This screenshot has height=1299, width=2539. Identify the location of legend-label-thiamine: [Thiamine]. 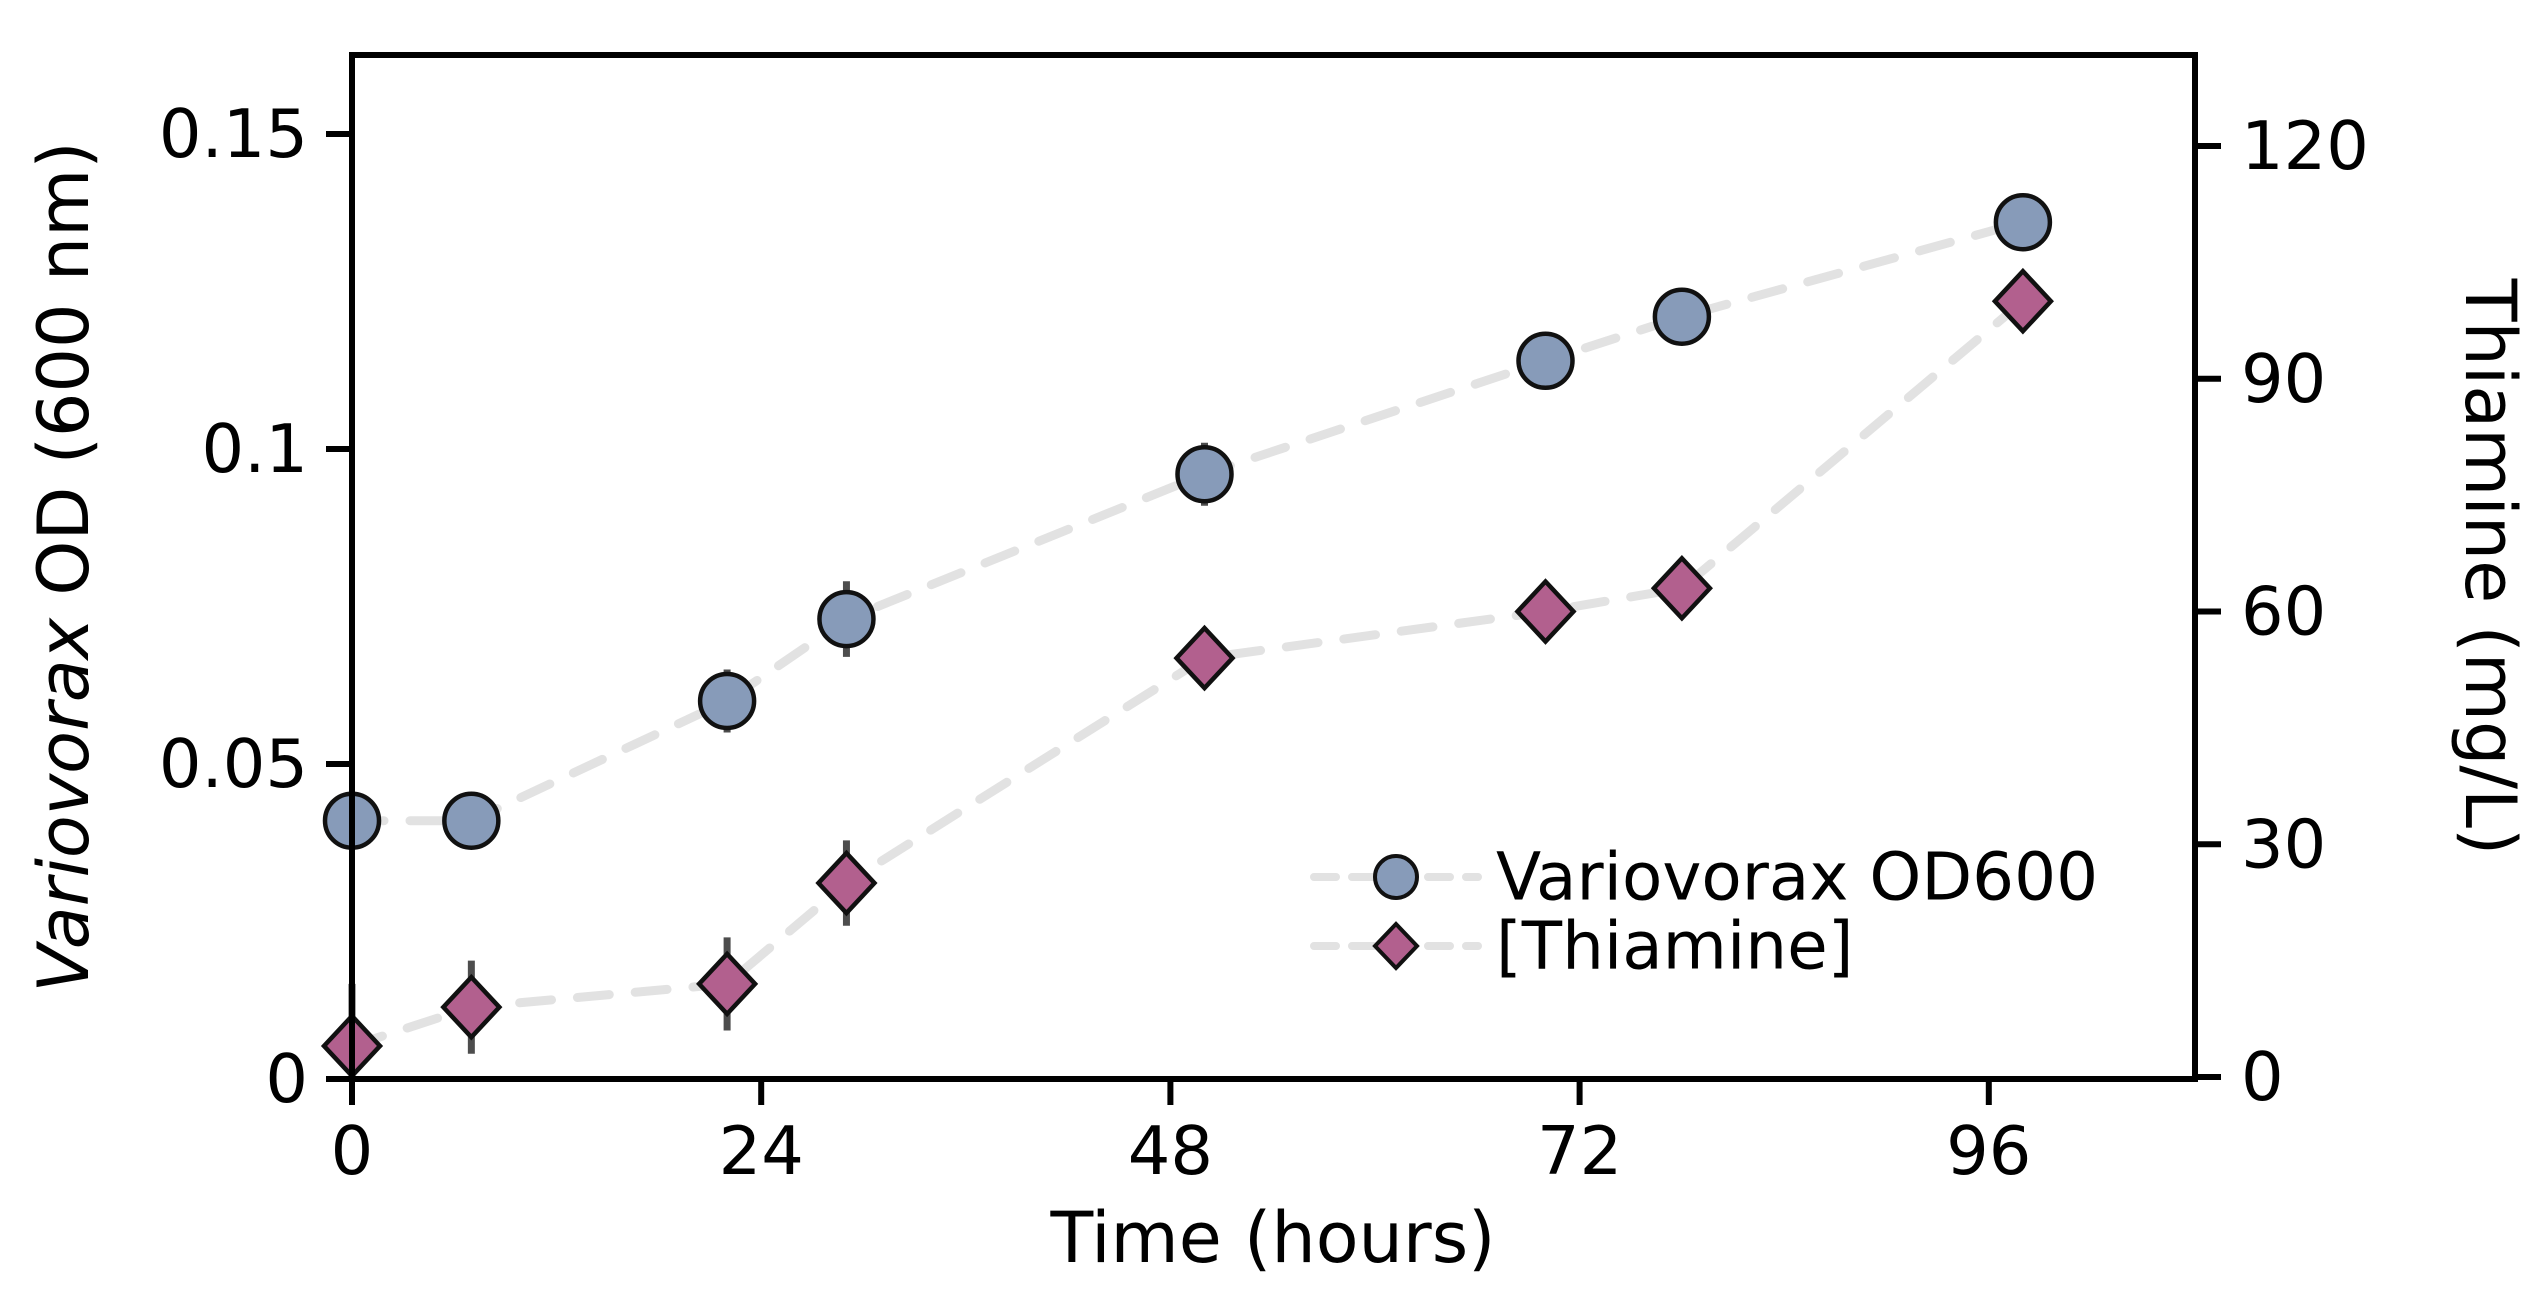
(1675, 946).